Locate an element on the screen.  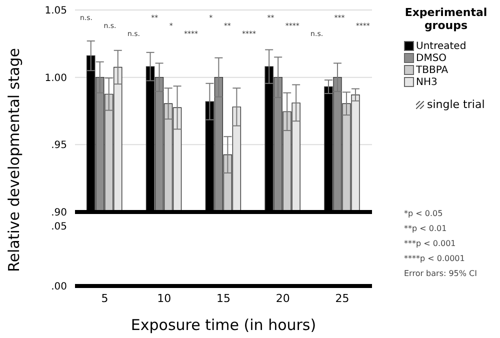
y-tick-label: 1.05 is located at coordinates (55, 11).